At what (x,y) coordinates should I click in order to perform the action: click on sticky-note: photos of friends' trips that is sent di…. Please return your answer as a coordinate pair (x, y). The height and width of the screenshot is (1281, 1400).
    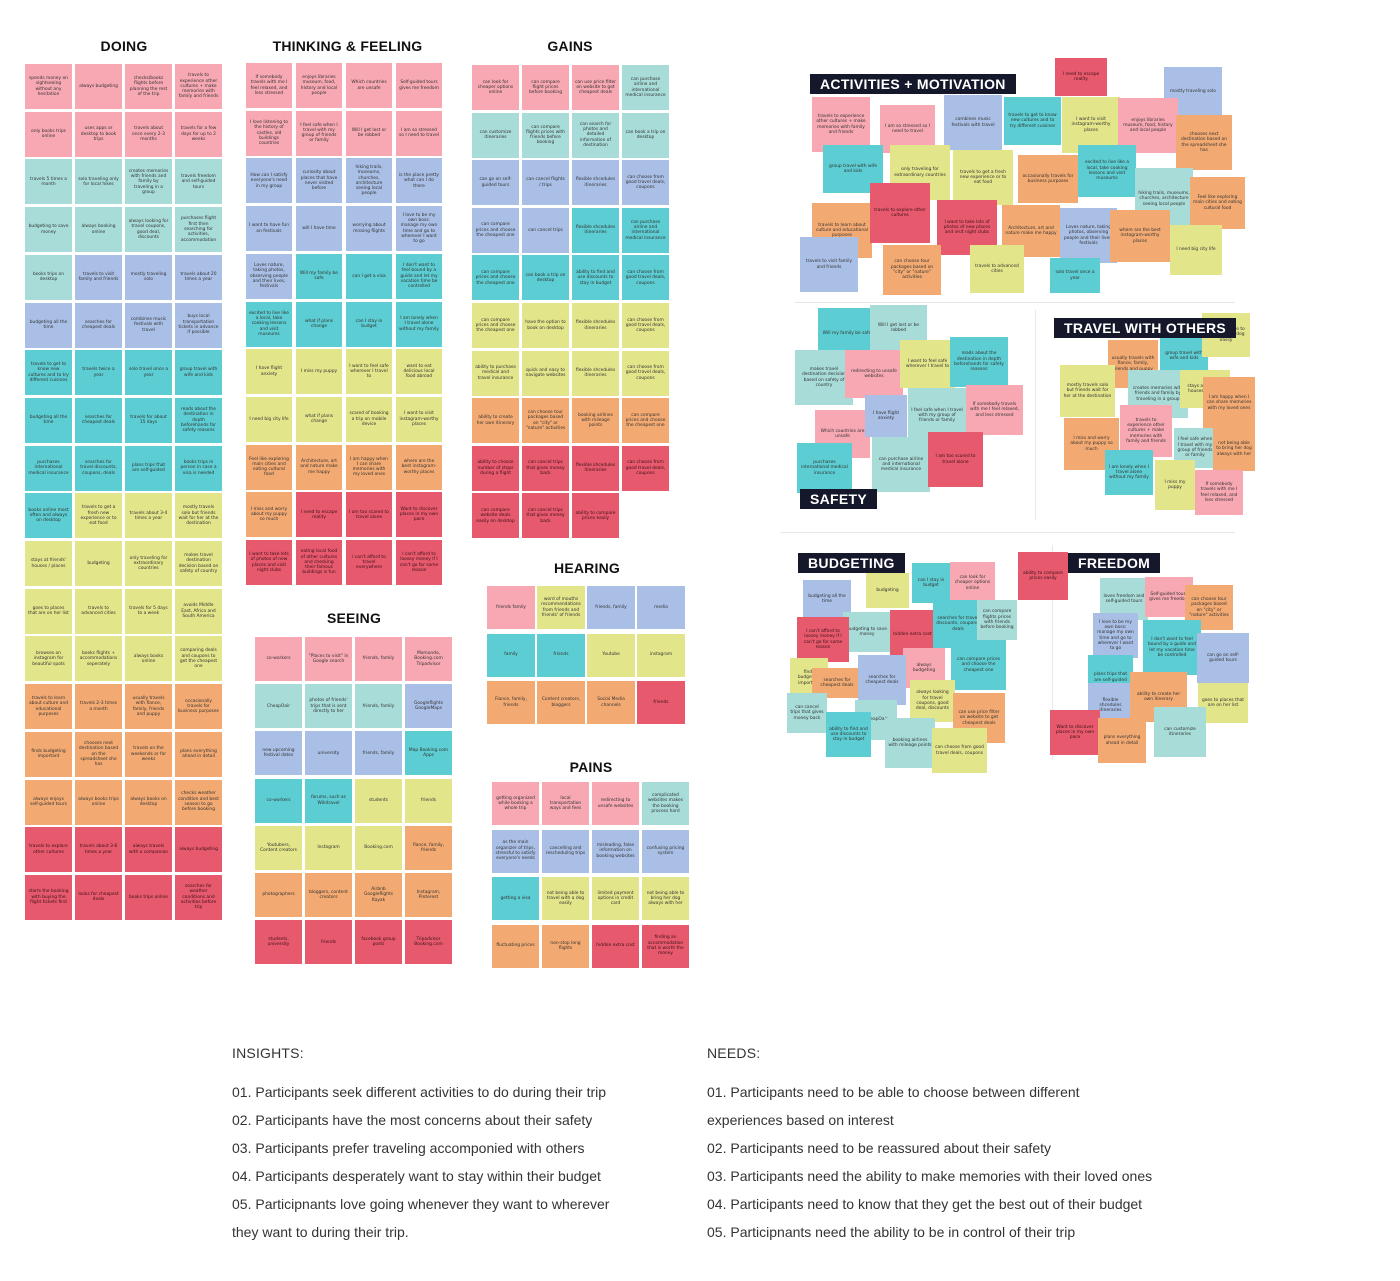
    Looking at the image, I should click on (328, 706).